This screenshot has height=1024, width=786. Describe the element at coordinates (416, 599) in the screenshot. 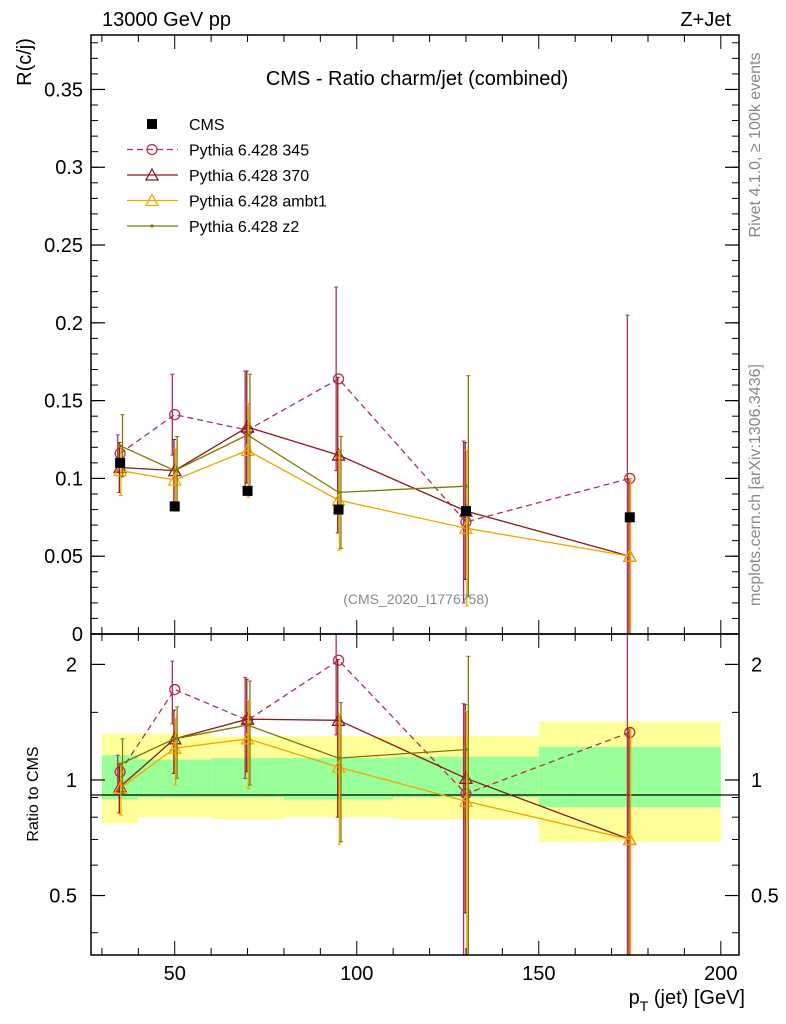

I see `watermark-label: (CMS_2020_I1776758)` at that location.